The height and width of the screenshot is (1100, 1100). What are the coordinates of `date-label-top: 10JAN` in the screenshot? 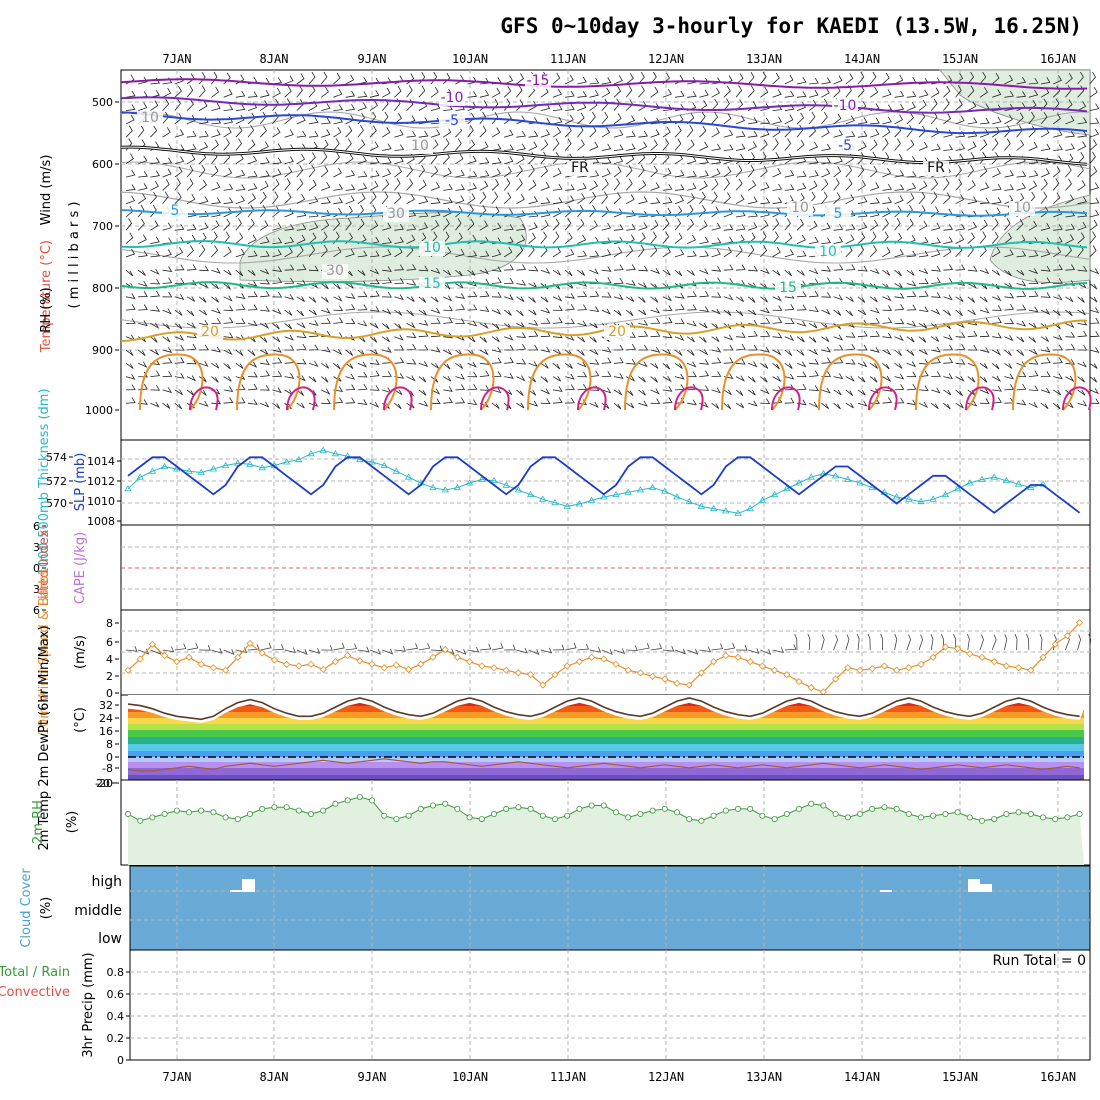 It's located at (470, 59).